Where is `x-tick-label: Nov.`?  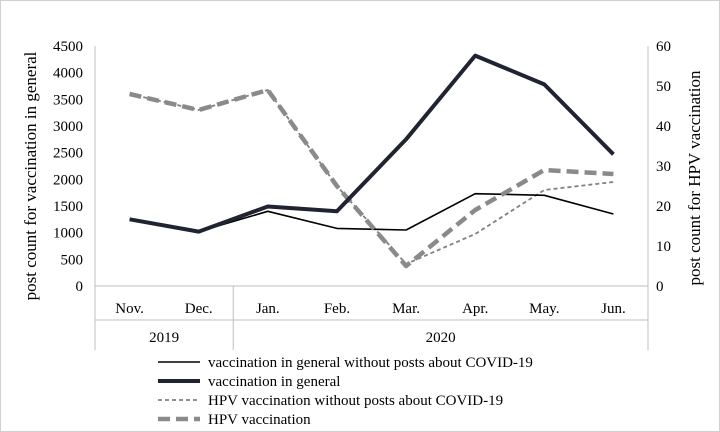 x-tick-label: Nov. is located at coordinates (129, 309).